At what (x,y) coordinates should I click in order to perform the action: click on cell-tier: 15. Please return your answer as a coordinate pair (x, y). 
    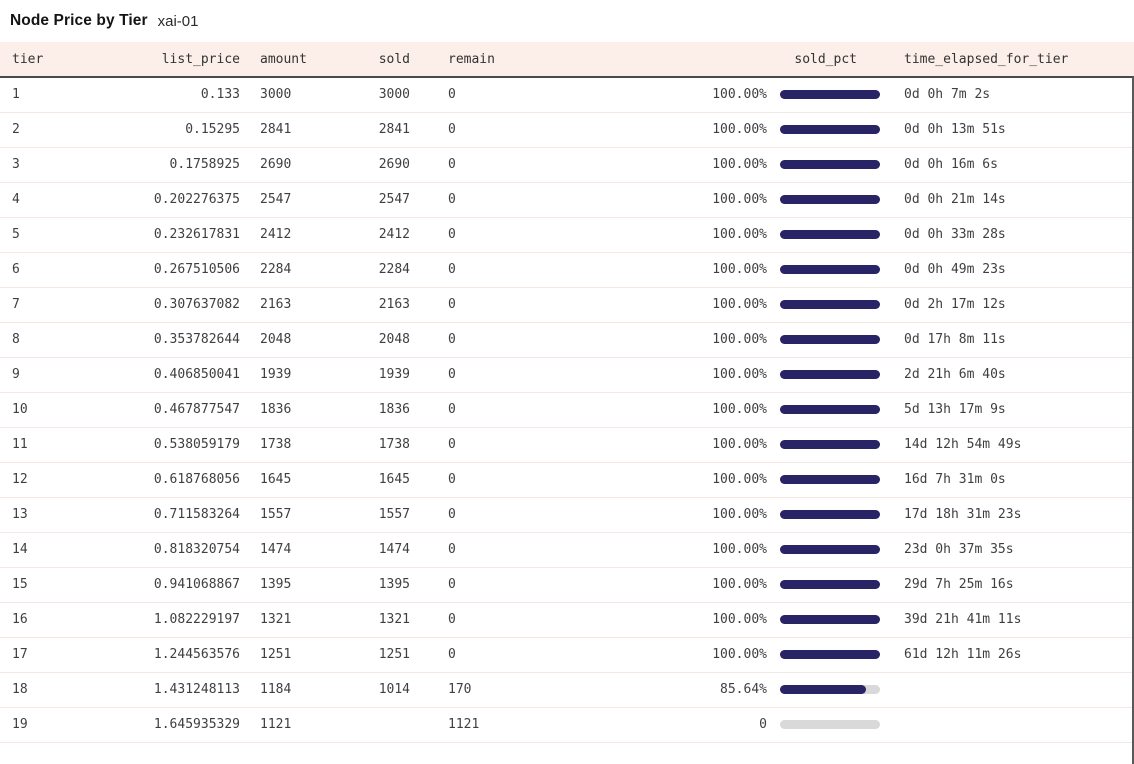
    Looking at the image, I should click on (60, 585).